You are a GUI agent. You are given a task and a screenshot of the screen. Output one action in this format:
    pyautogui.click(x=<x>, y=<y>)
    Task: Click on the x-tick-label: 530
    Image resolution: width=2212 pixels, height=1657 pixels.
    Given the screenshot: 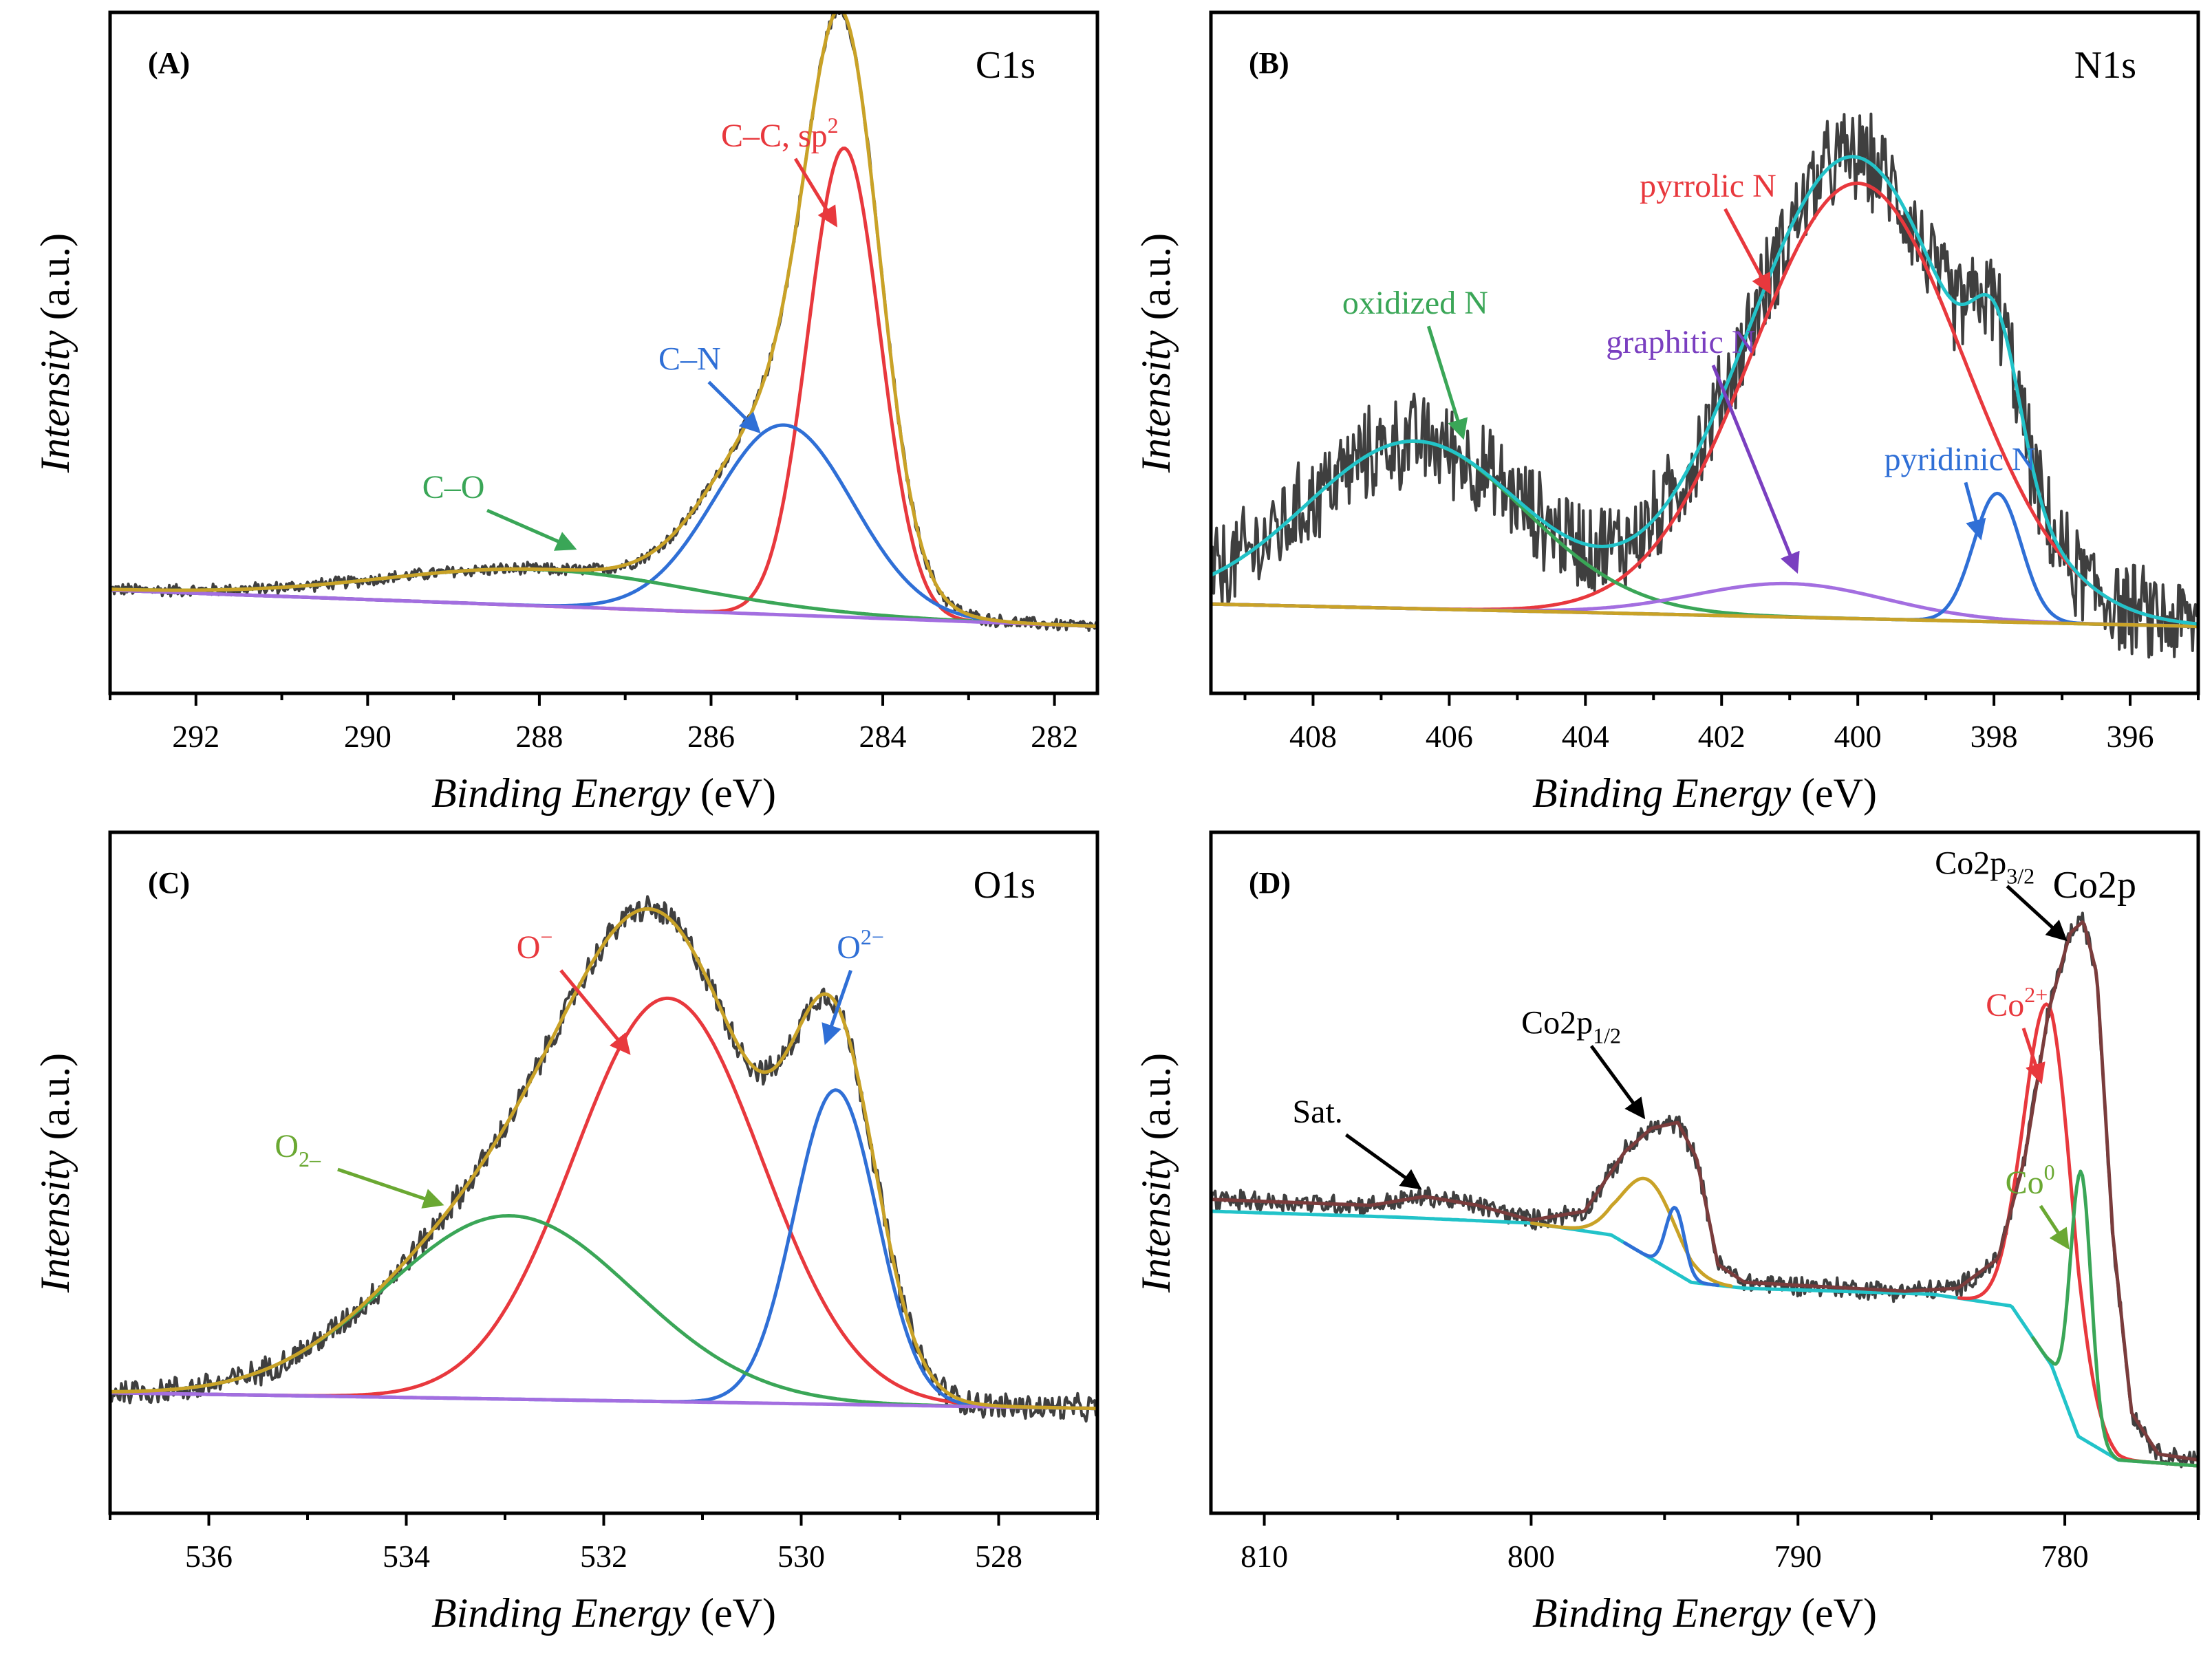 What is the action you would take?
    pyautogui.click(x=801, y=1557)
    